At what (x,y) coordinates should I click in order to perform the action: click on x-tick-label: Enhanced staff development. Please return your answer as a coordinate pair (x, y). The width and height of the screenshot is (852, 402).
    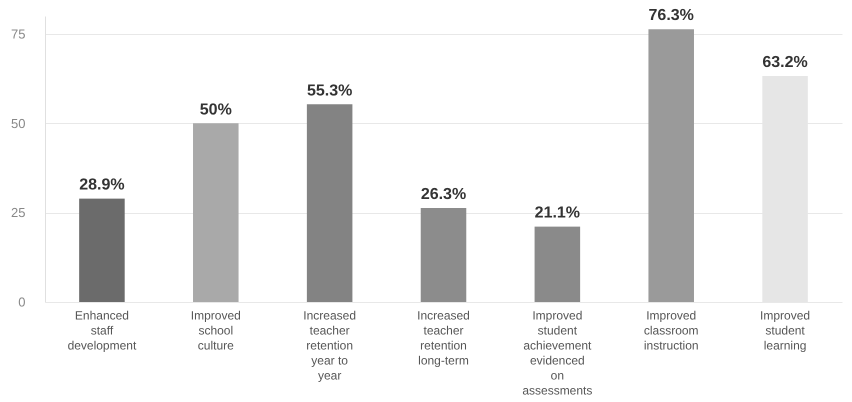
    Looking at the image, I should click on (102, 330).